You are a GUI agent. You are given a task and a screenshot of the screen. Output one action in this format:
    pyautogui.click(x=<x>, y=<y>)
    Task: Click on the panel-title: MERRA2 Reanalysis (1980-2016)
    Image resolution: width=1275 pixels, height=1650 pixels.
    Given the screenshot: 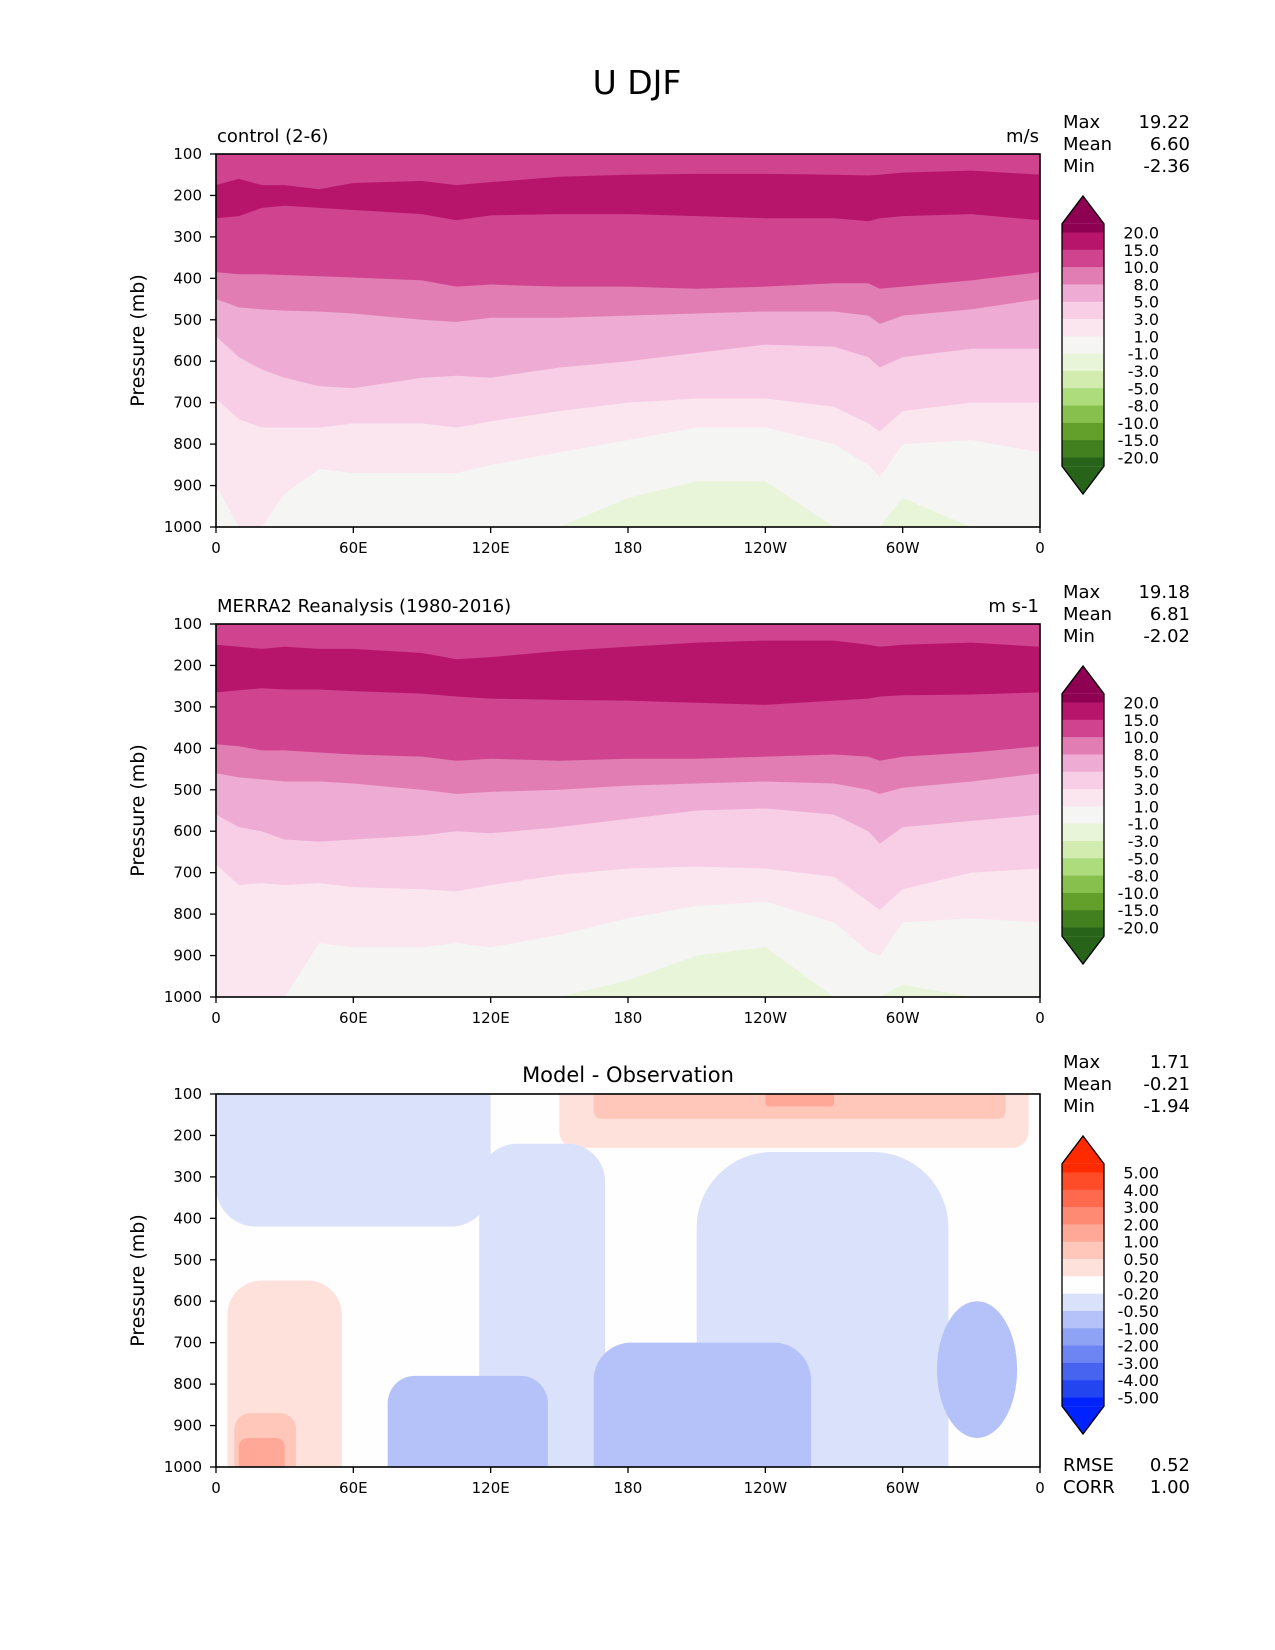 What is the action you would take?
    pyautogui.click(x=364, y=606)
    